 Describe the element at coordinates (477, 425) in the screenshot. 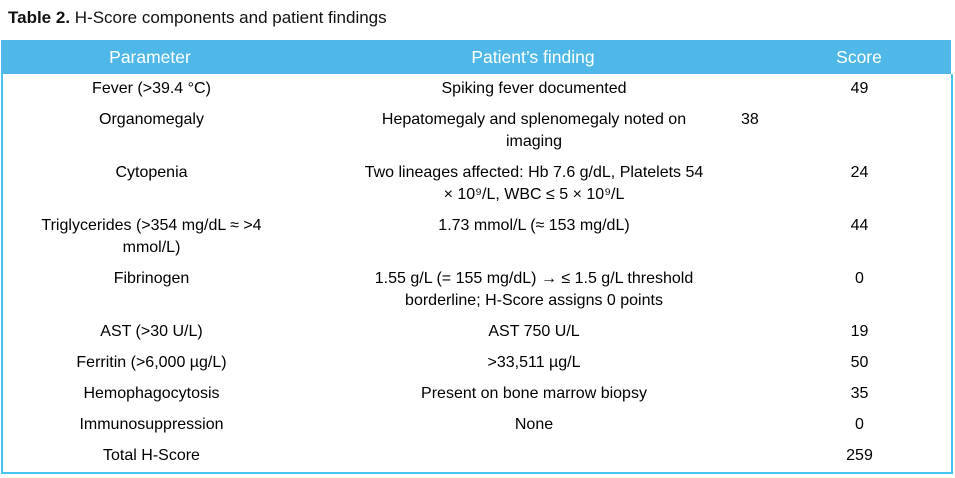

I see `table-row: Immunosuppression None 0` at that location.